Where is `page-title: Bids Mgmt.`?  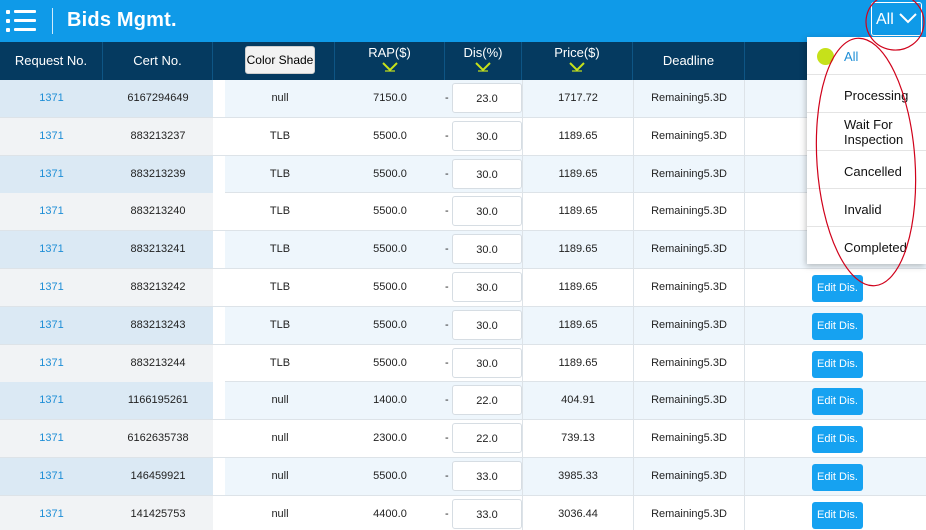 page-title: Bids Mgmt. is located at coordinates (122, 20).